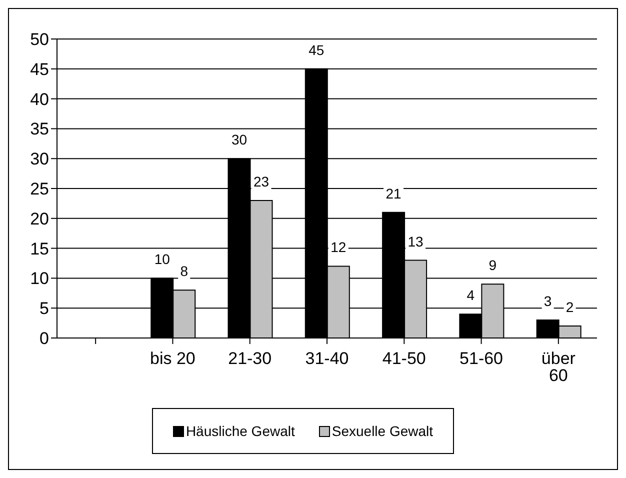  What do you see at coordinates (558, 367) in the screenshot?
I see `x-tick-label: über 60` at bounding box center [558, 367].